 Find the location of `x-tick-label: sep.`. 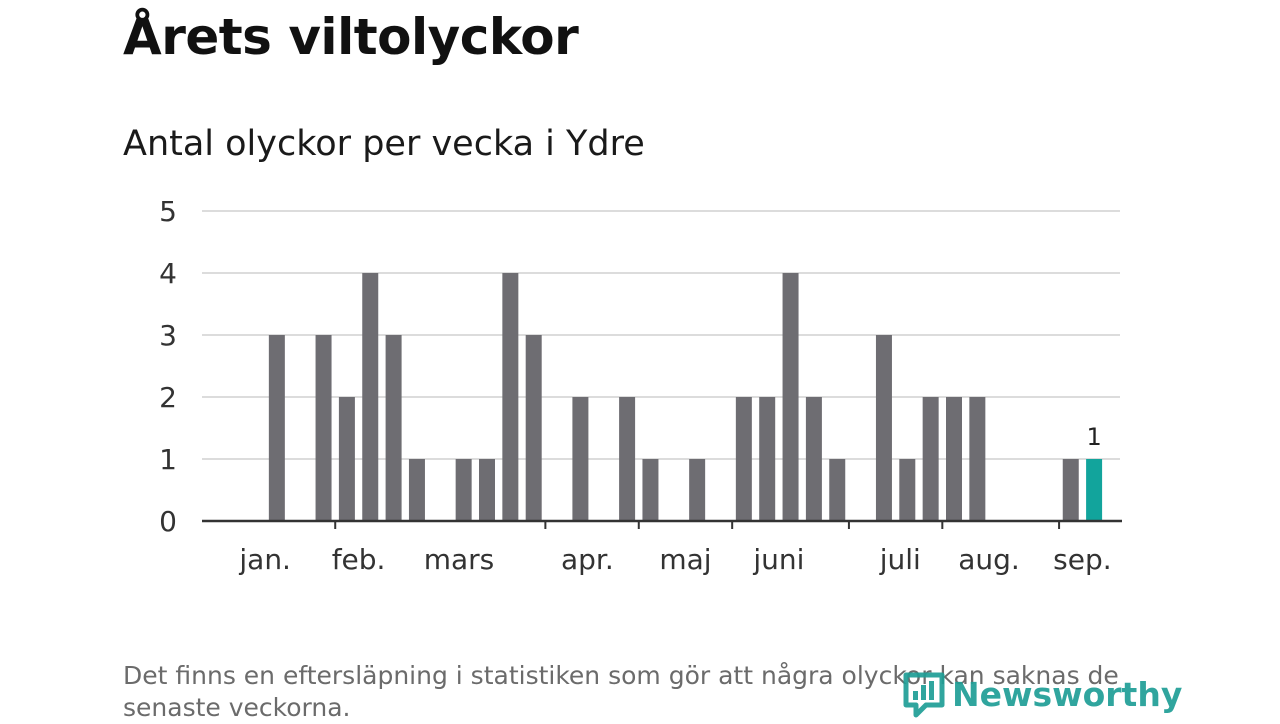

x-tick-label: sep. is located at coordinates (1082, 559).